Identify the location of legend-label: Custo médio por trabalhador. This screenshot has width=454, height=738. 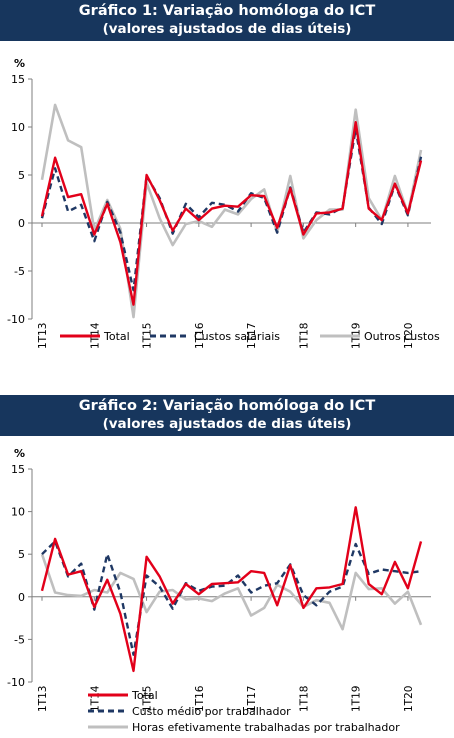
(211, 711).